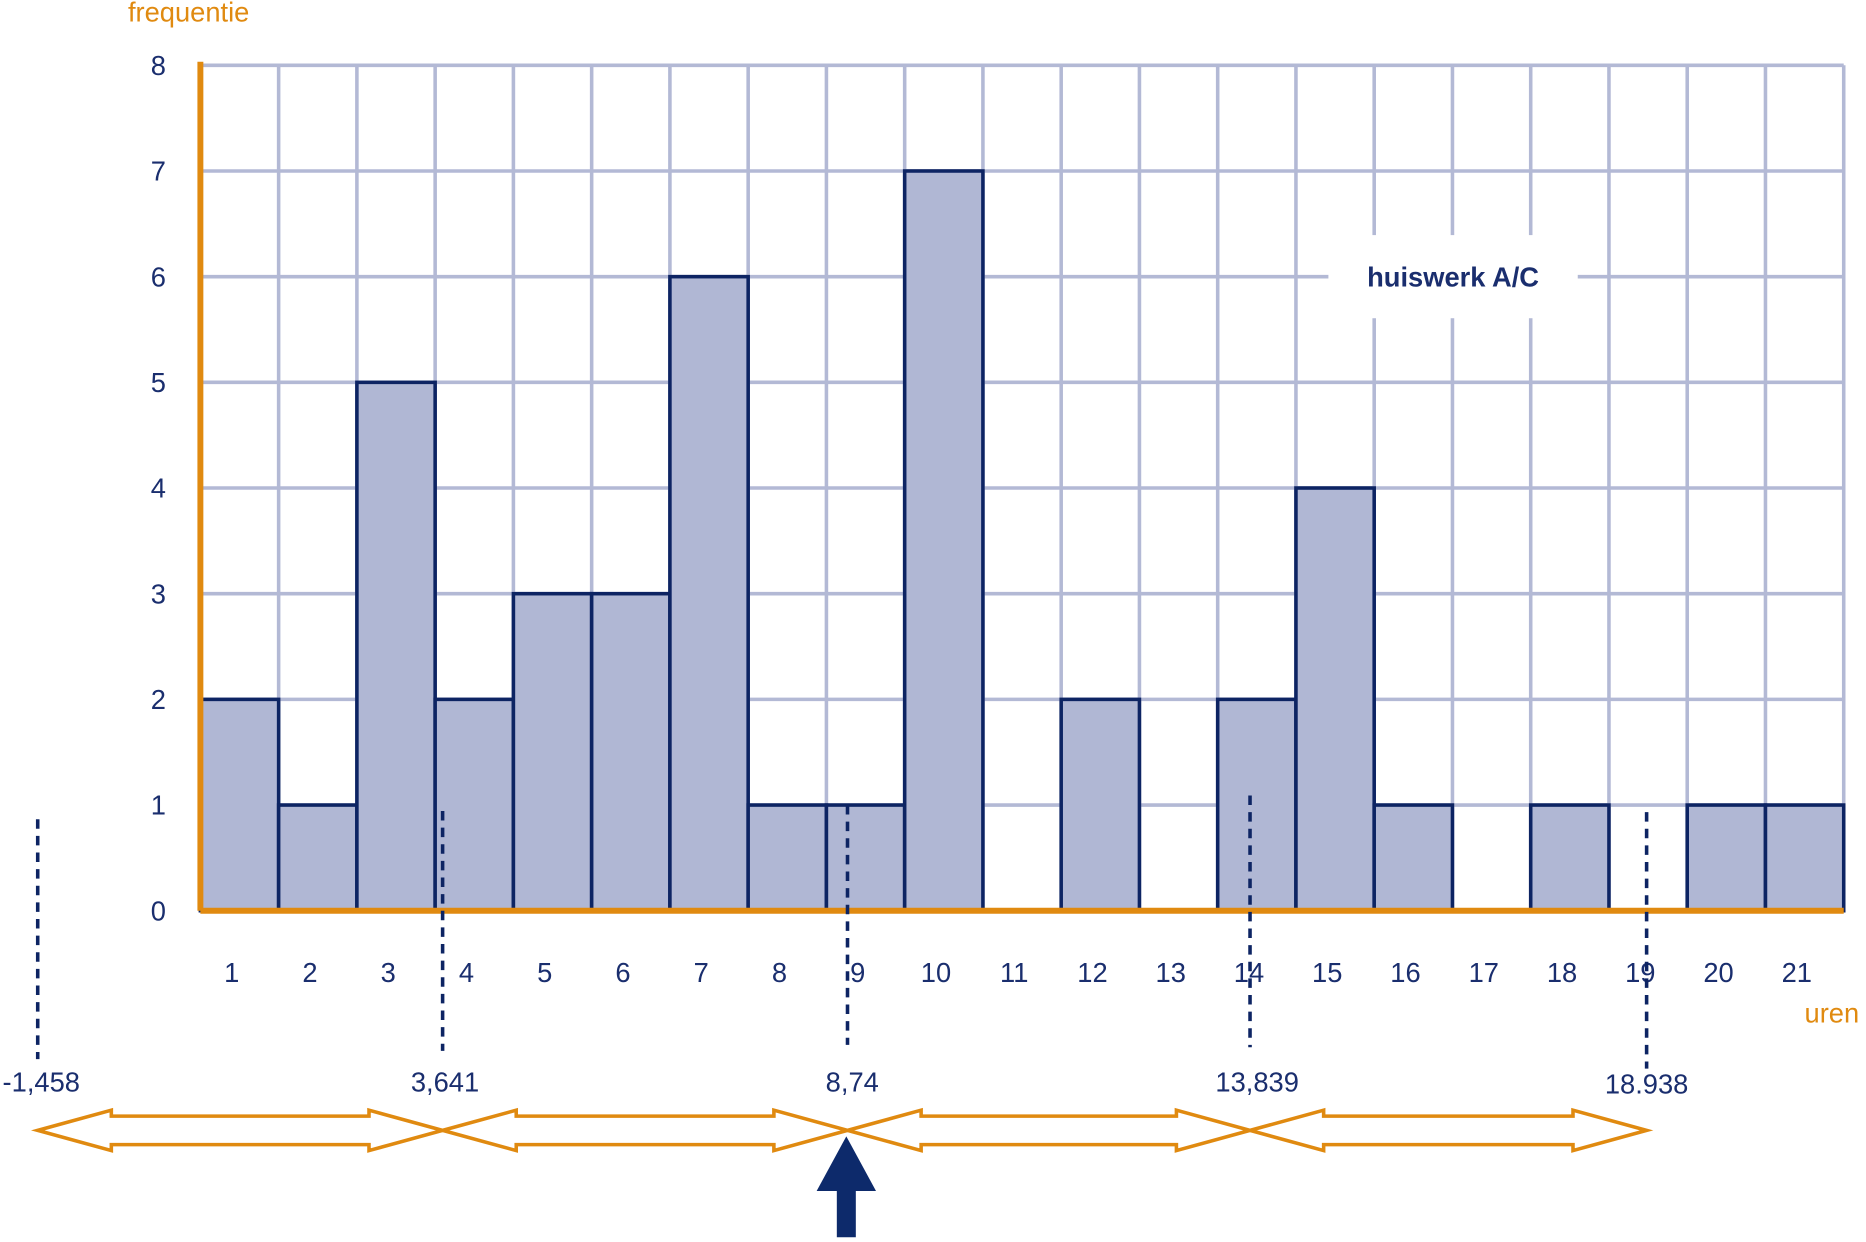  Describe the element at coordinates (936, 972) in the screenshot. I see `x-tick-label: 10` at that location.